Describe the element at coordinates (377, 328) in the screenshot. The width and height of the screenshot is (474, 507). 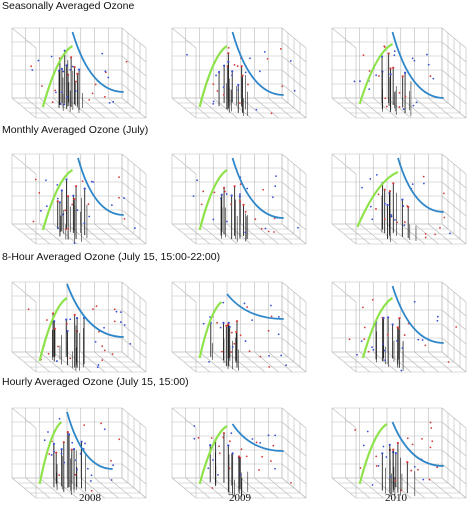
I see `green-fit-curve` at that location.